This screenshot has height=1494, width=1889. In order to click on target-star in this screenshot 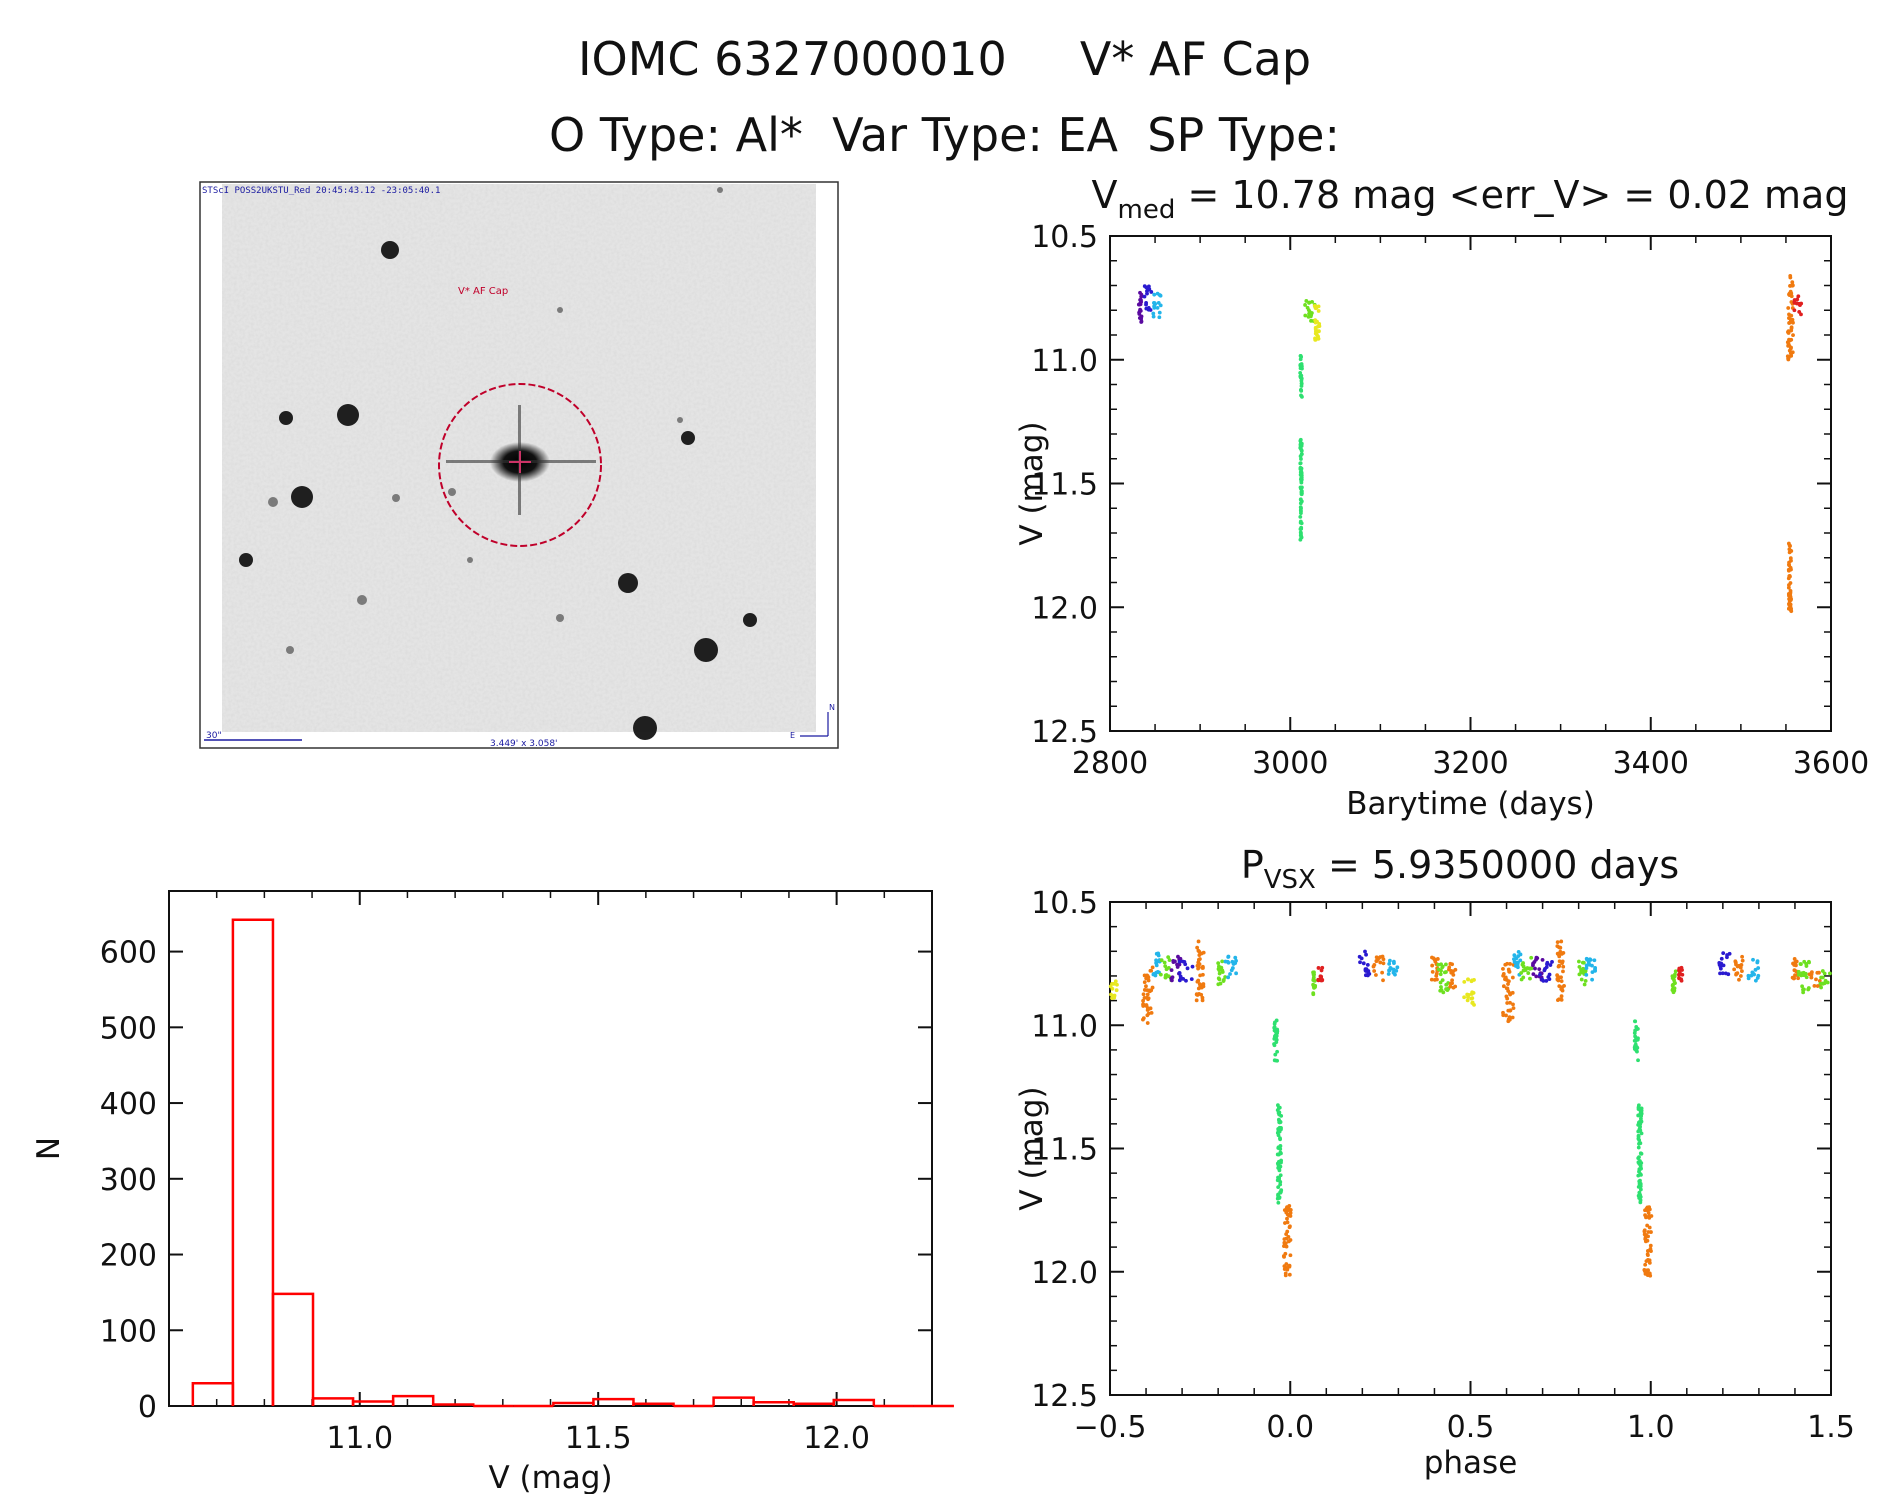, I will do `click(521, 460)`.